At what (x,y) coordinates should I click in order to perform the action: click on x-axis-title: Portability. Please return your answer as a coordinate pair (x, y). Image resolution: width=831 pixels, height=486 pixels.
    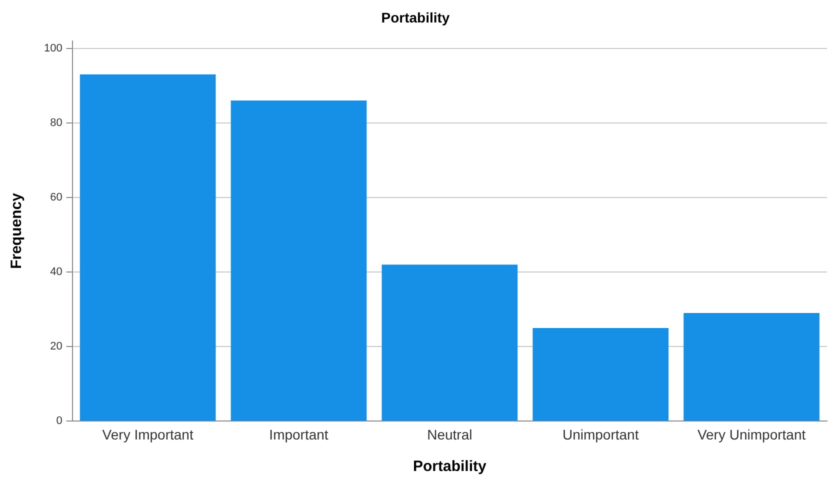
    Looking at the image, I should click on (449, 467).